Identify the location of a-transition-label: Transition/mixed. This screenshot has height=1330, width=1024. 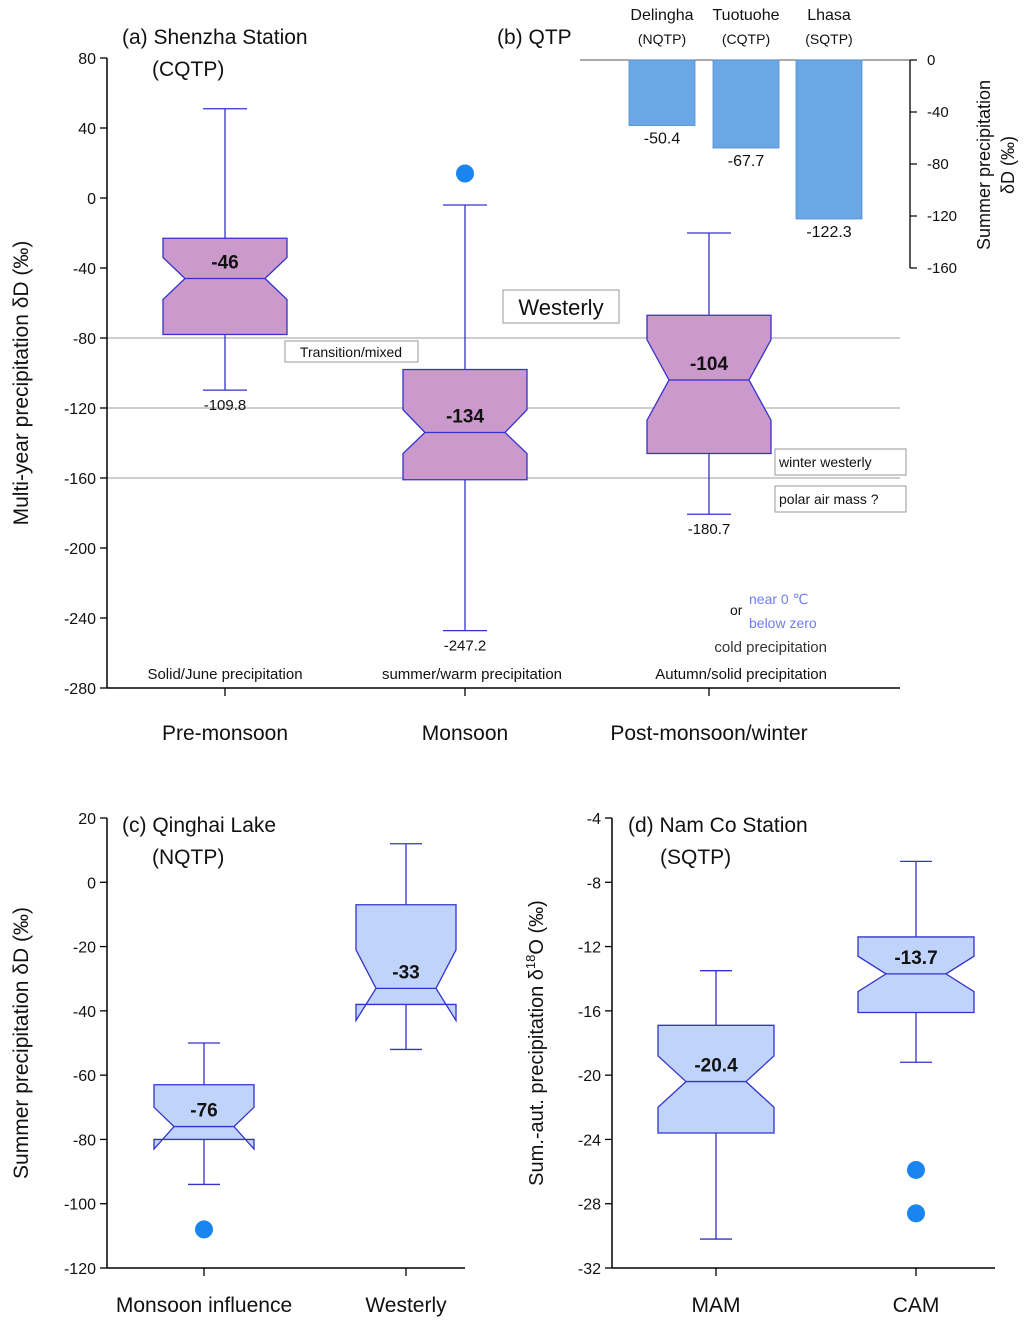
(351, 352).